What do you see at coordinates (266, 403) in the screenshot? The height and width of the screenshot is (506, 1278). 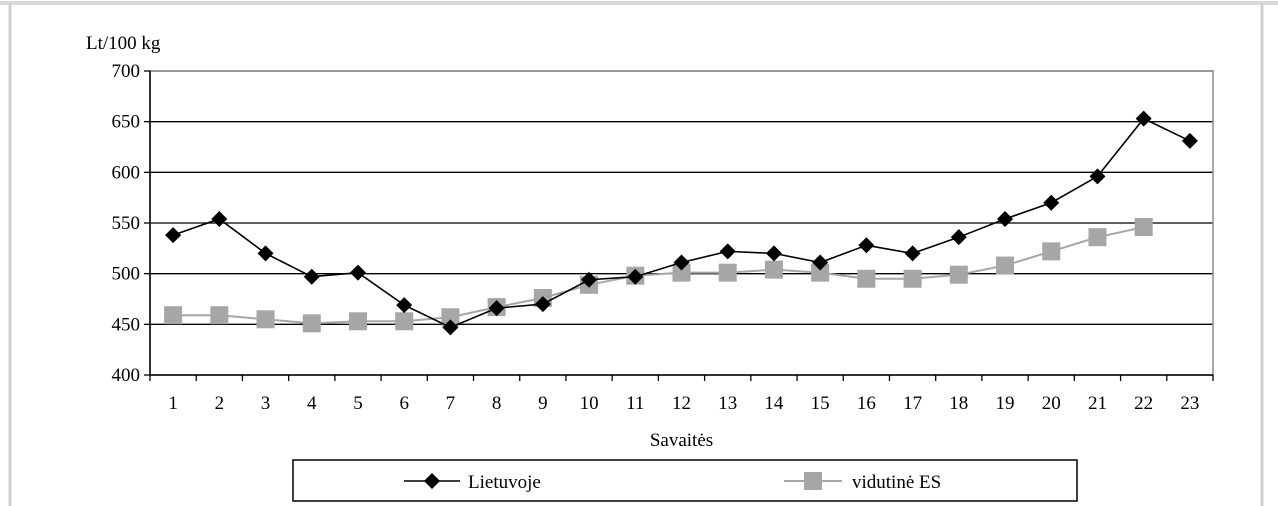 I see `x-tick-label: 3` at bounding box center [266, 403].